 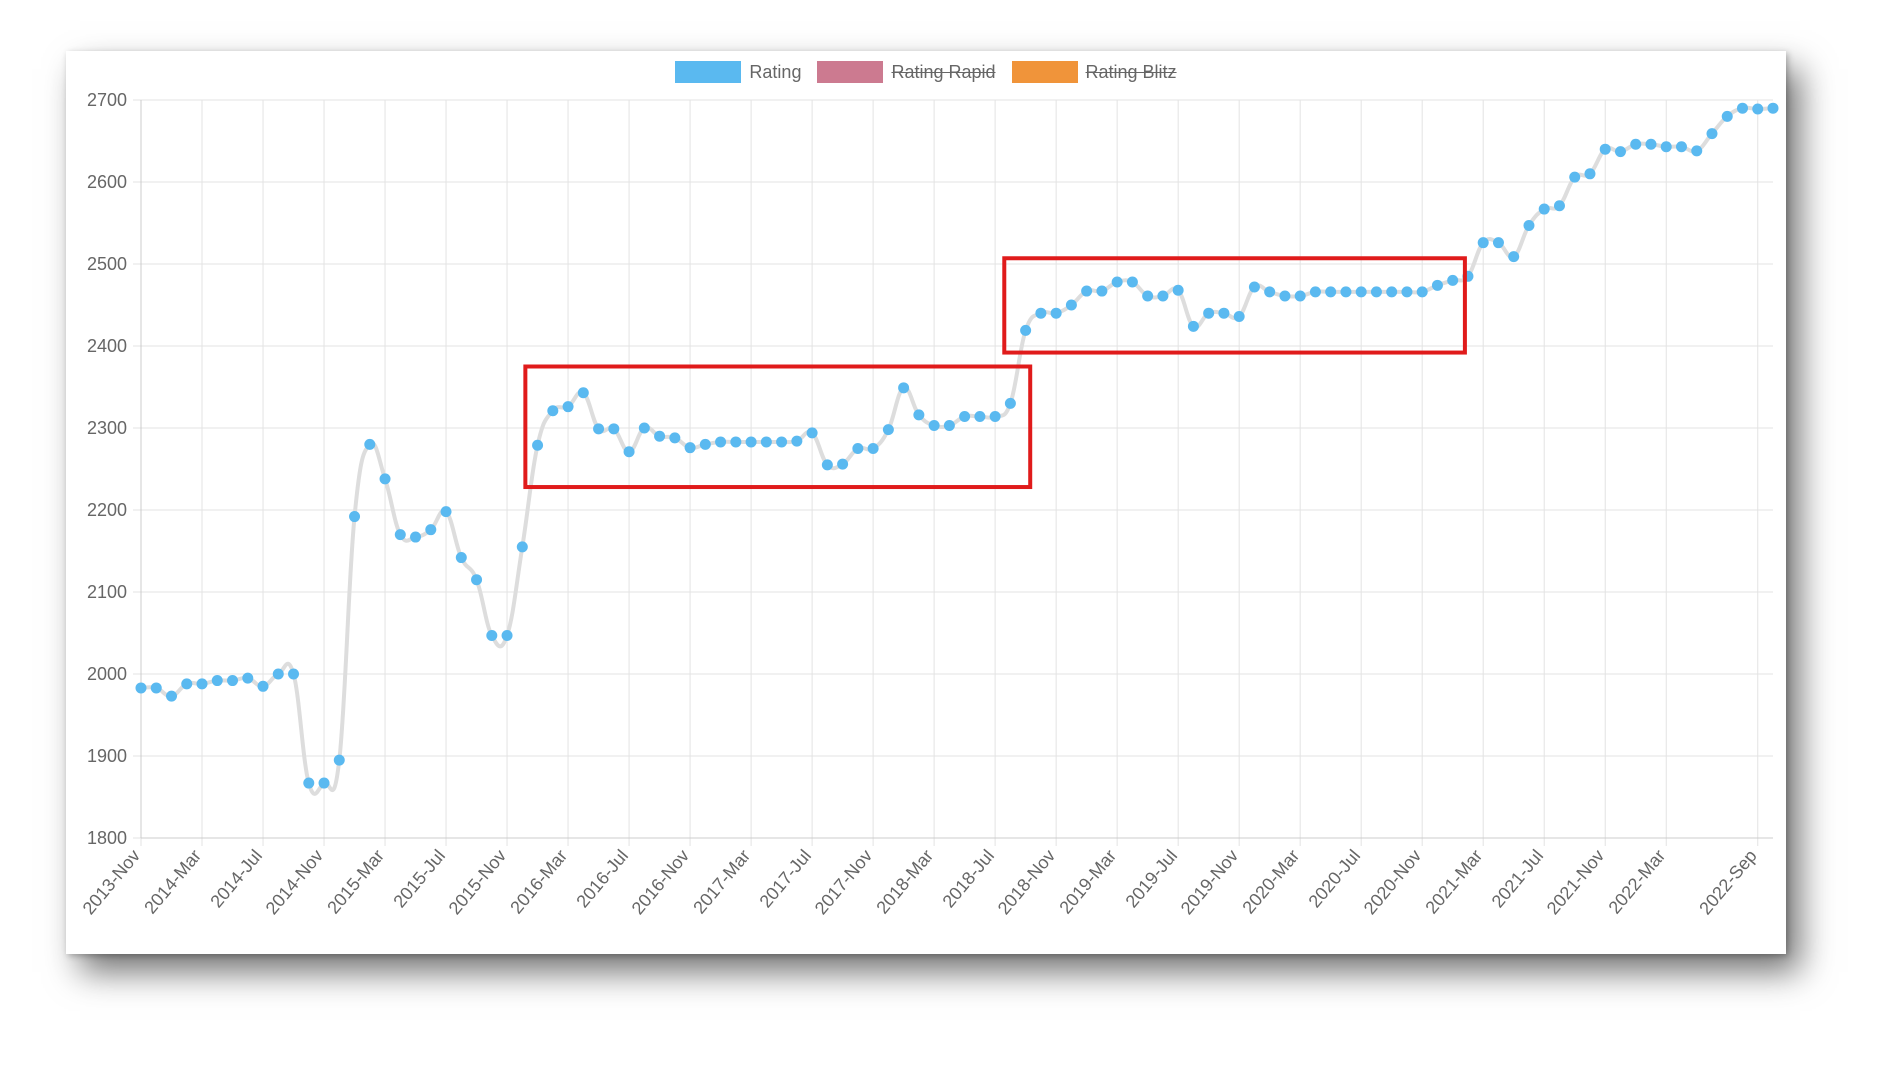 What do you see at coordinates (906, 72) in the screenshot?
I see `legend-item-rating-rapid: Rating Rapid` at bounding box center [906, 72].